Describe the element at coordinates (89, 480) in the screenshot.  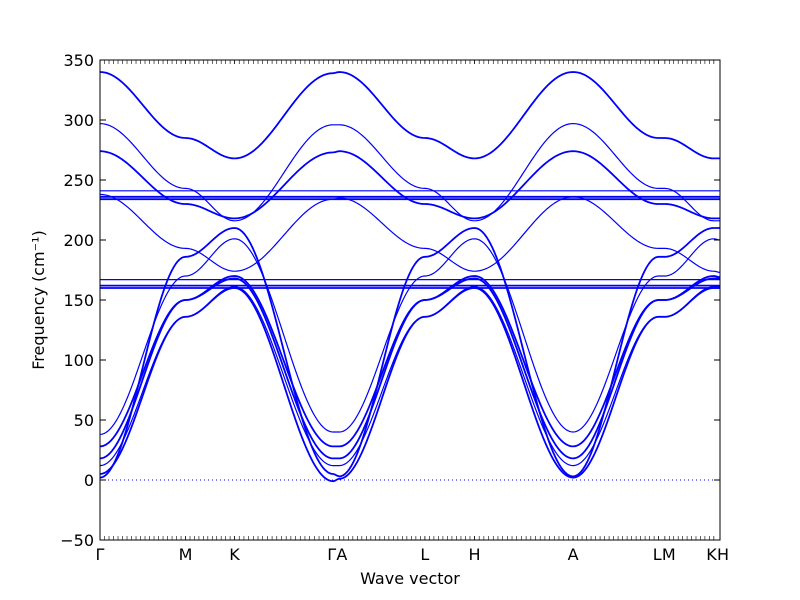
I see `y-tick-label: 0` at that location.